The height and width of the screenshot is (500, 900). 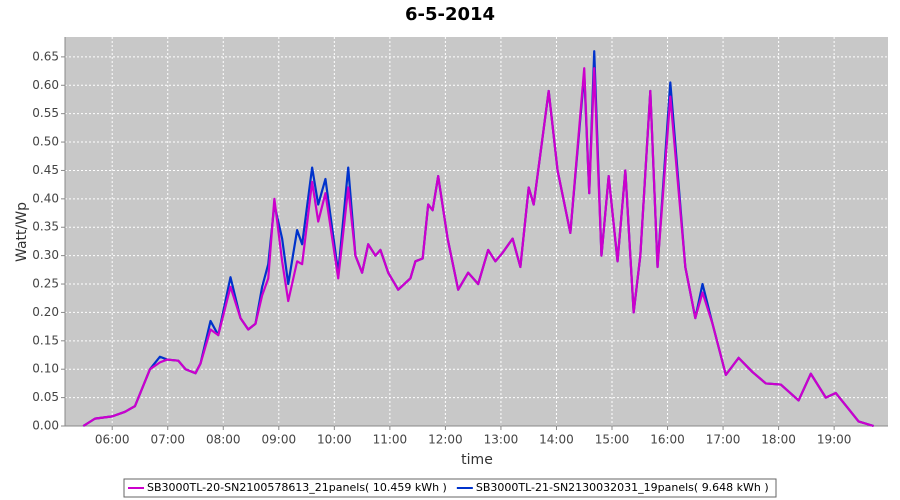 I want to click on y-tick-label: 0.25, so click(x=45, y=284).